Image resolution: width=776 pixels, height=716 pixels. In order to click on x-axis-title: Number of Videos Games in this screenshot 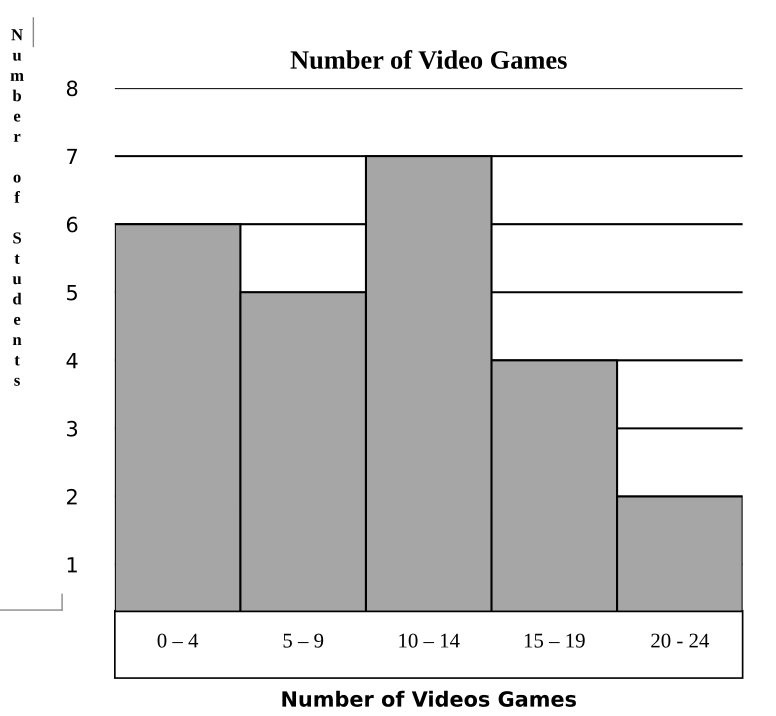, I will do `click(429, 698)`.